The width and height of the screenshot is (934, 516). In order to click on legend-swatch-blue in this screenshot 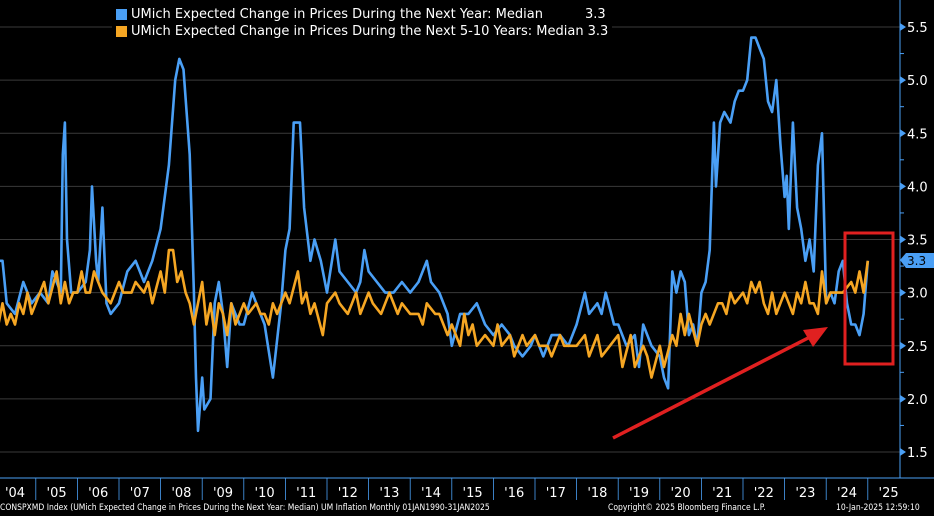, I will do `click(121, 14)`.